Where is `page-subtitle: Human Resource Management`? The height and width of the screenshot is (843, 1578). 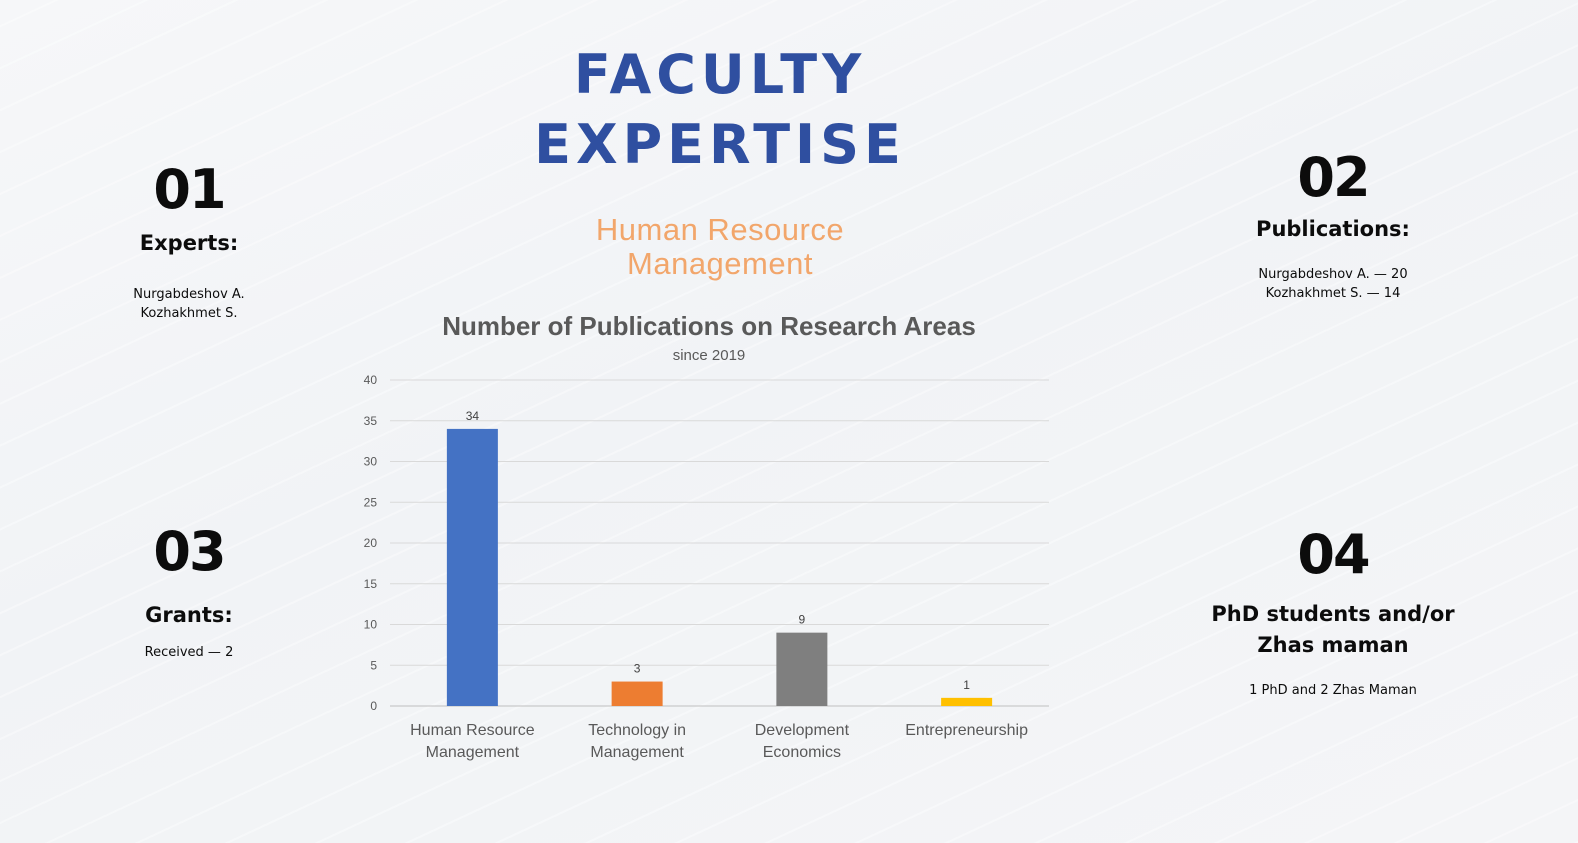 page-subtitle: Human Resource Management is located at coordinates (720, 247).